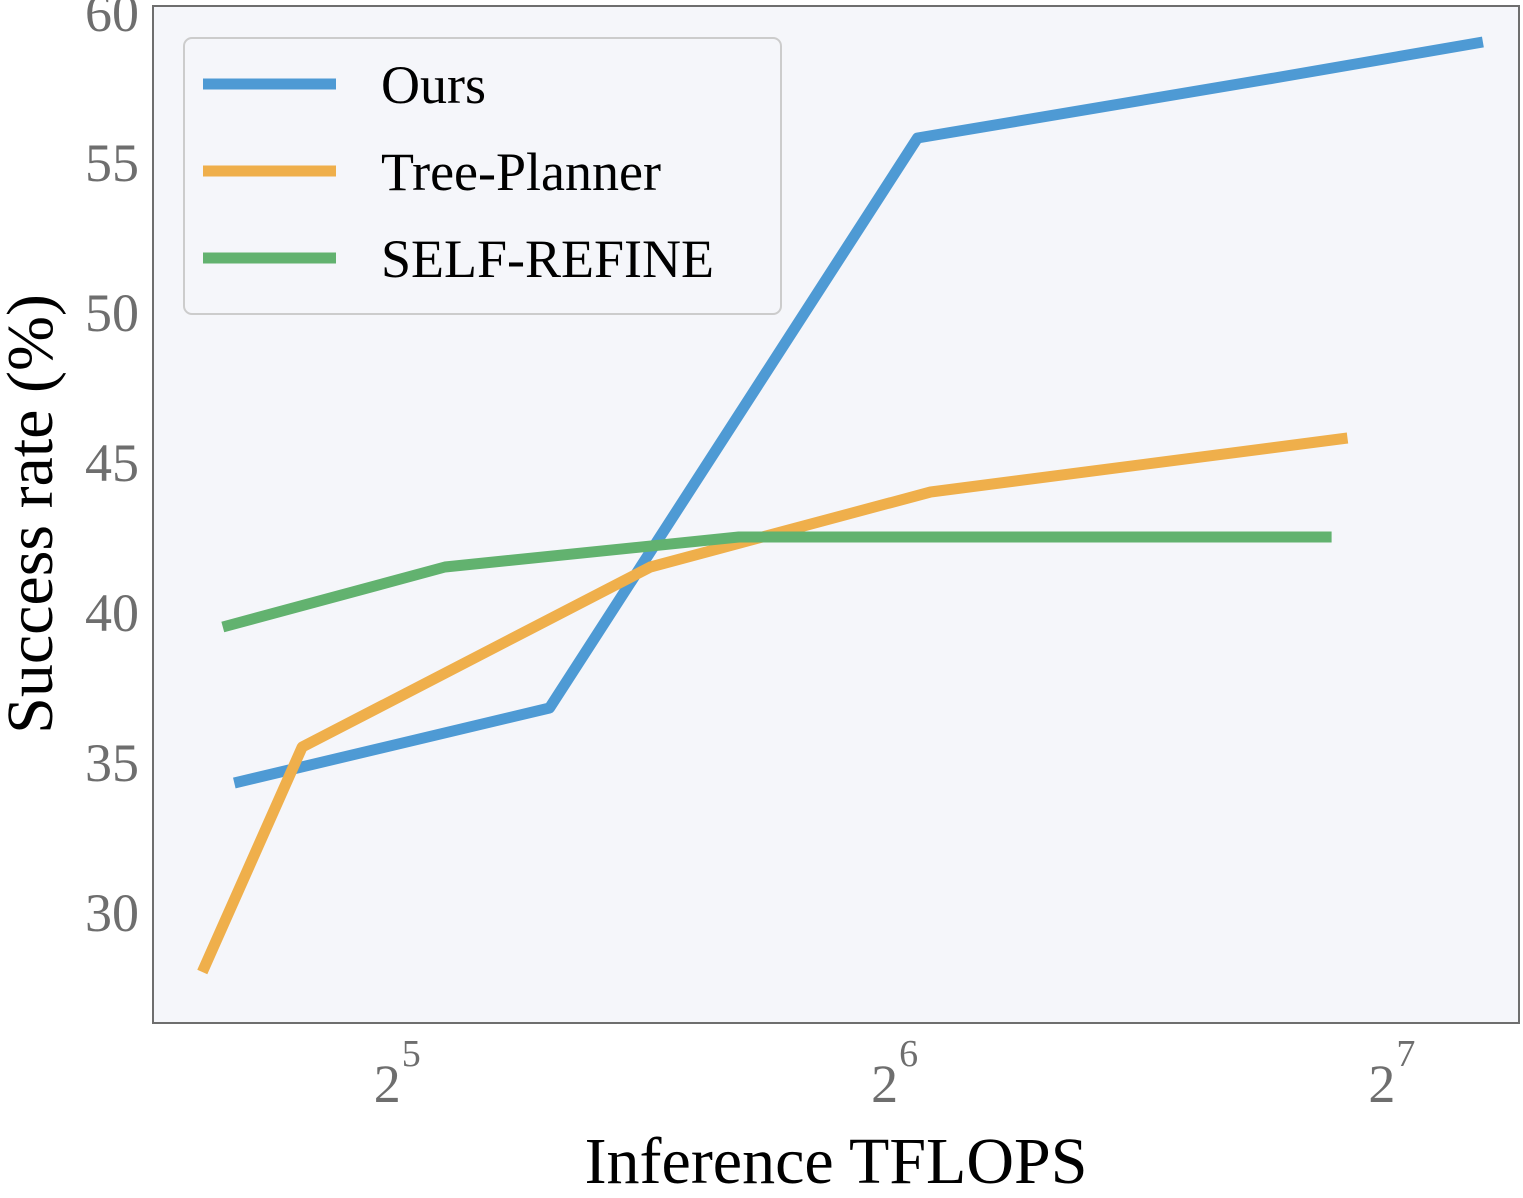  What do you see at coordinates (112, 163) in the screenshot?
I see `y-tick-label: 55` at bounding box center [112, 163].